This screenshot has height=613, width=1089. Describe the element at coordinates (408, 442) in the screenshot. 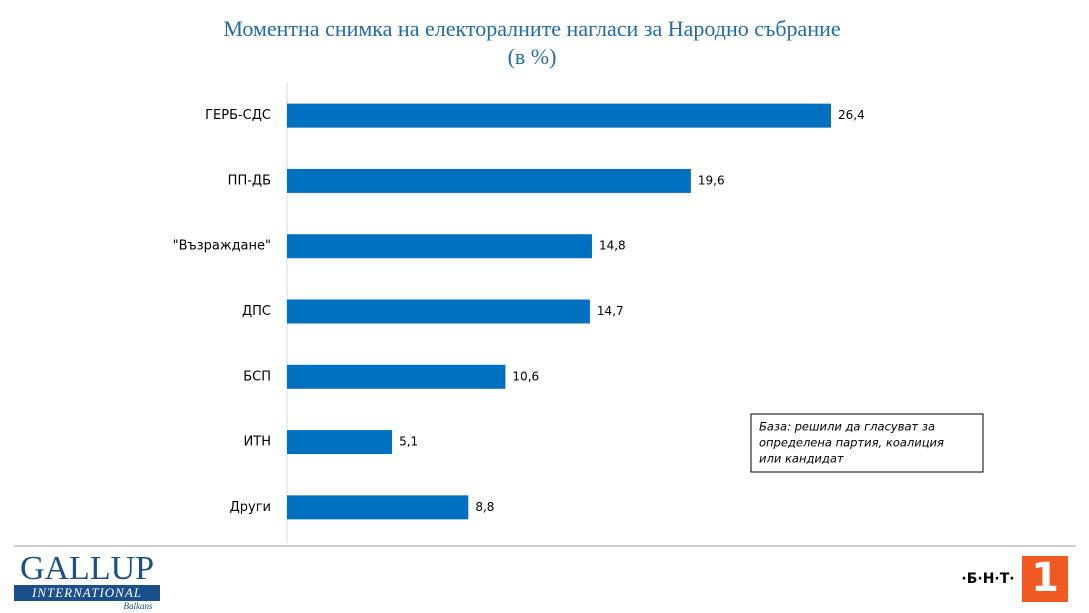

I see `value-label: 5,1` at that location.